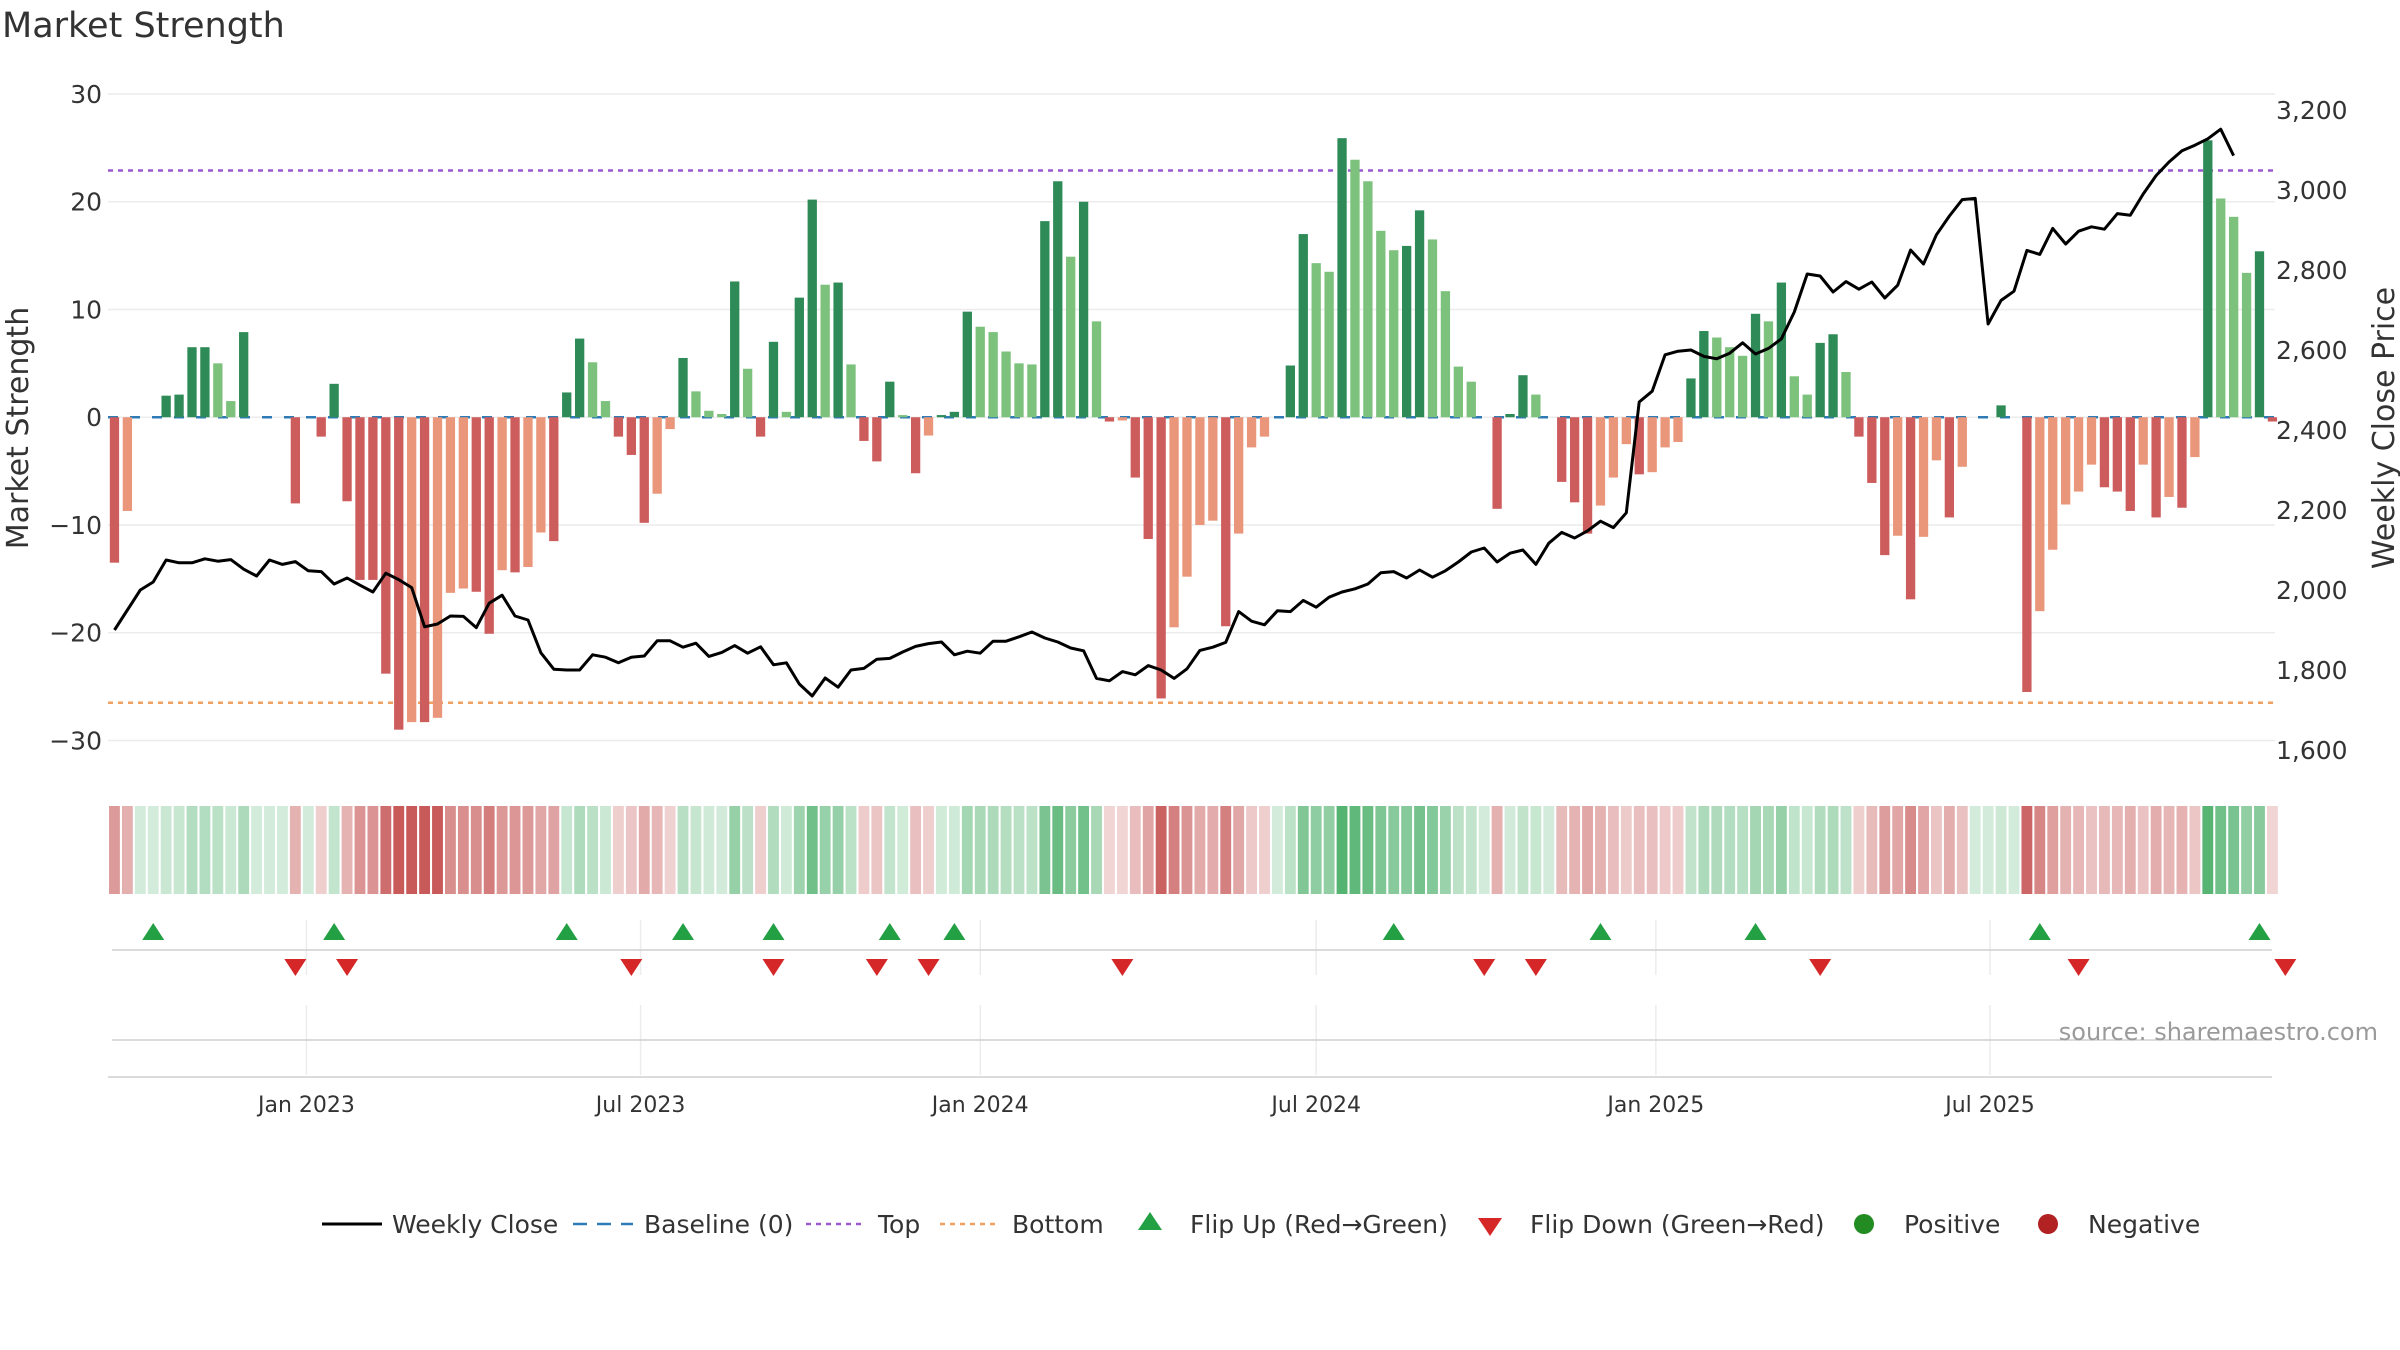  What do you see at coordinates (1654, 1105) in the screenshot?
I see `x-tick-label: Jan 2025` at bounding box center [1654, 1105].